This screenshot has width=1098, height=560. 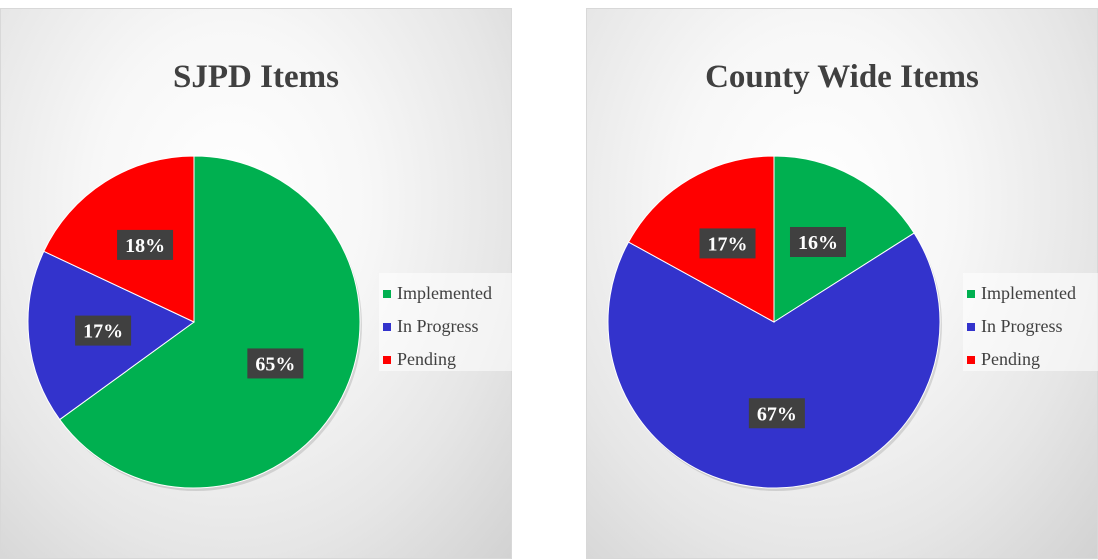 I want to click on data-label-in-progress: 67%, so click(x=776, y=413).